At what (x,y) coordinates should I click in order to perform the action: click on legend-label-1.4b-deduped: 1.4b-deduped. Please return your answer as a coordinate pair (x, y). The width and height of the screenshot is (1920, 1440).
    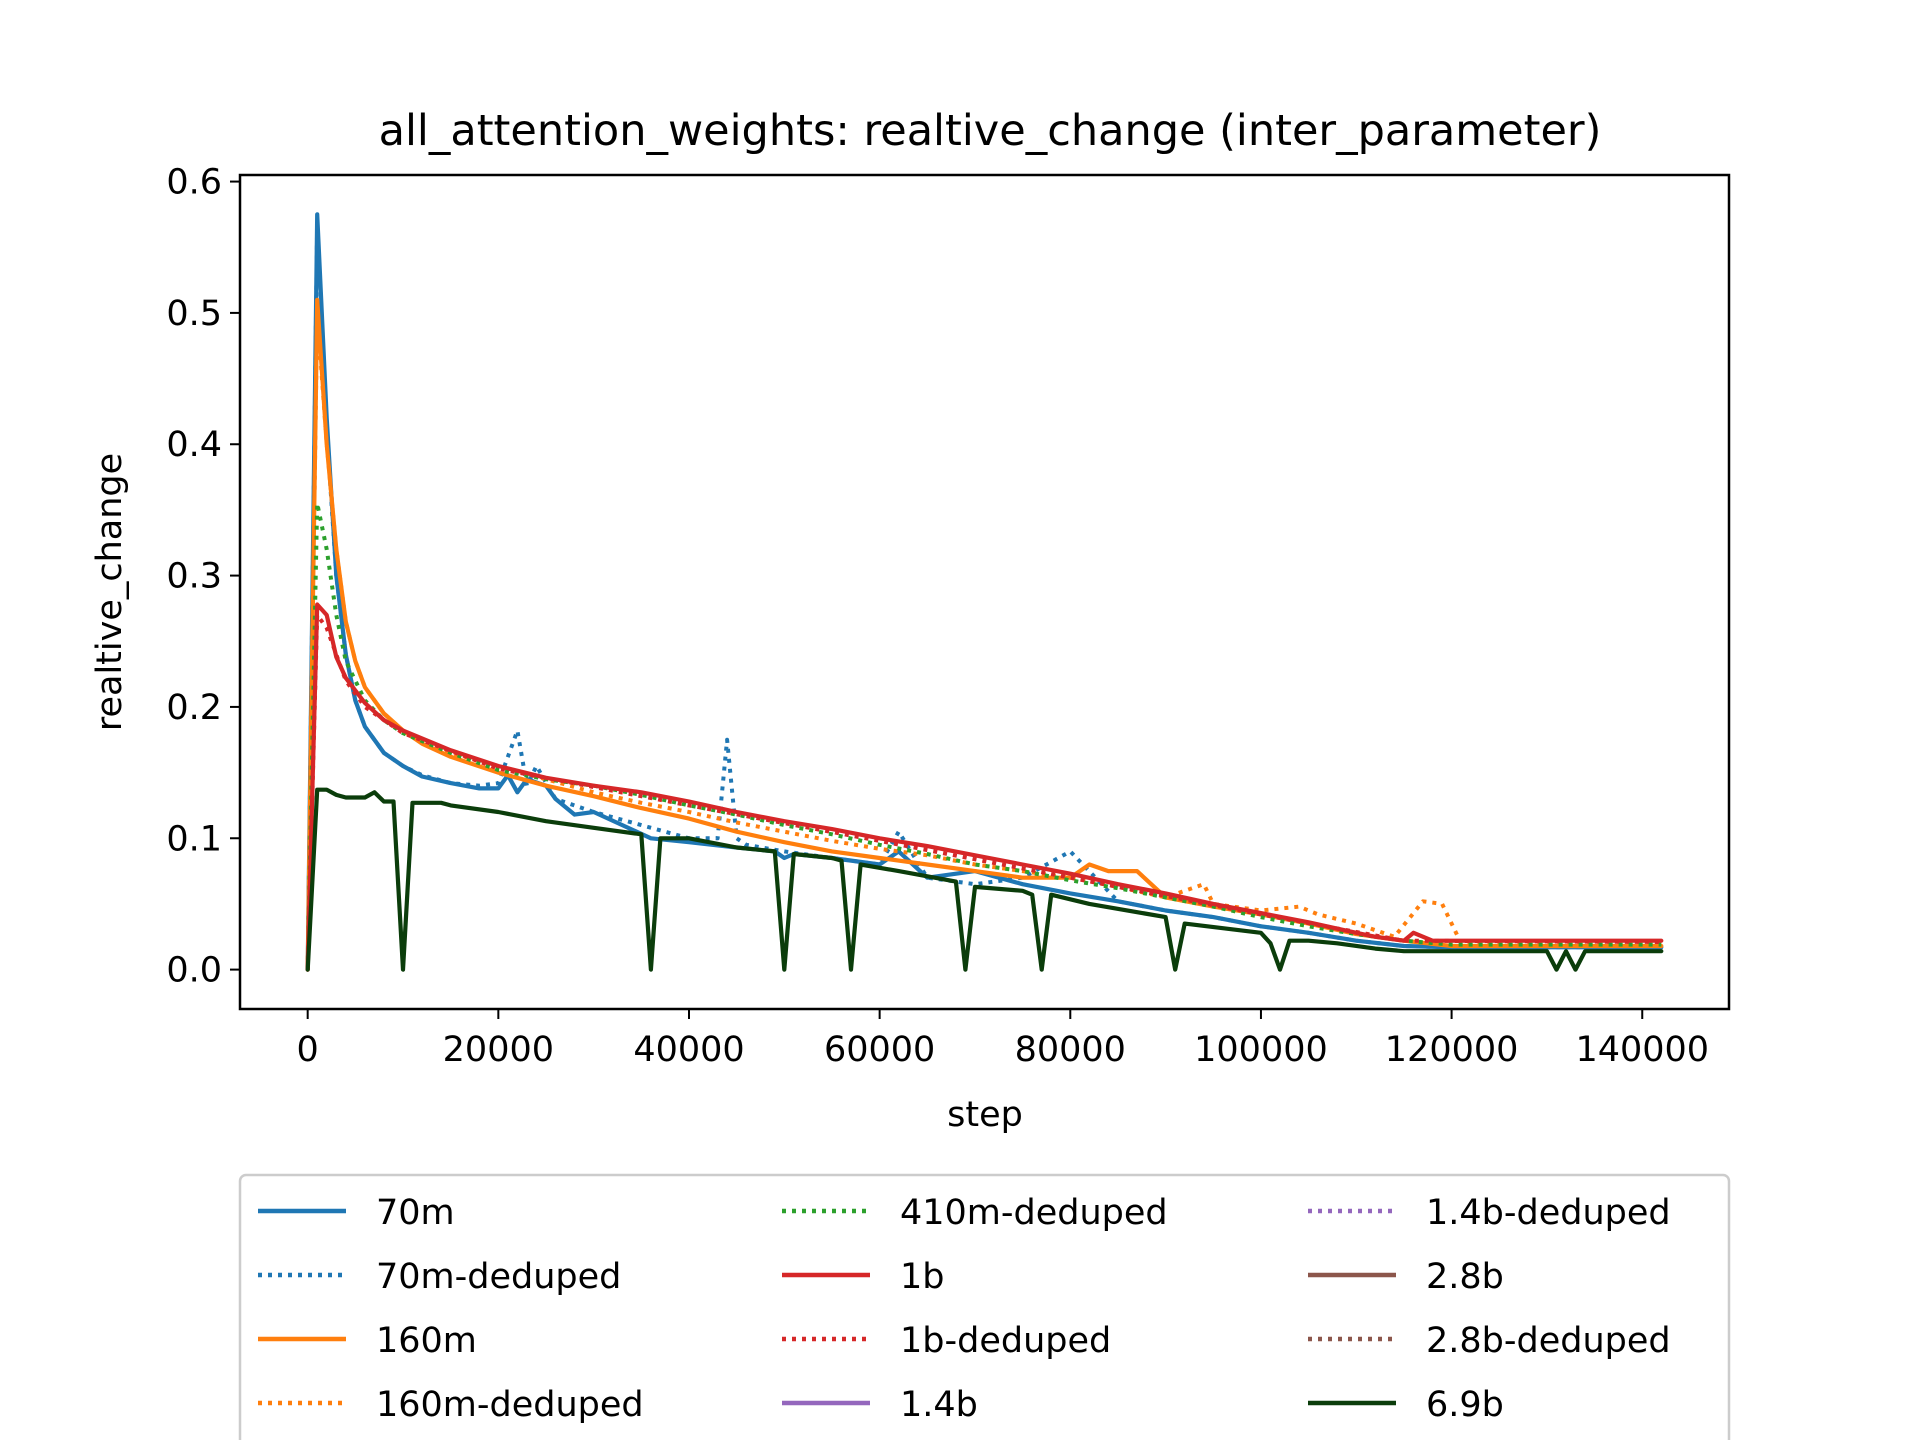
    Looking at the image, I should click on (1548, 1213).